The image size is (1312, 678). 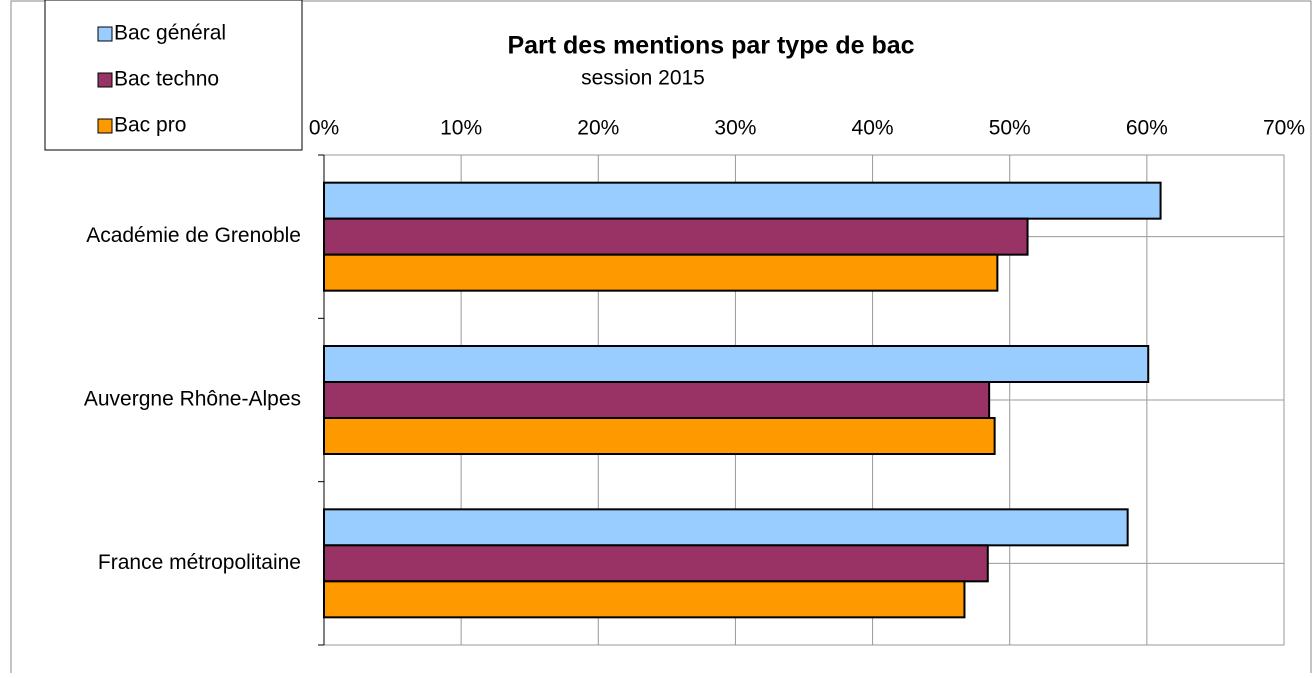 I want to click on x-tick-label: 20%, so click(x=598, y=128).